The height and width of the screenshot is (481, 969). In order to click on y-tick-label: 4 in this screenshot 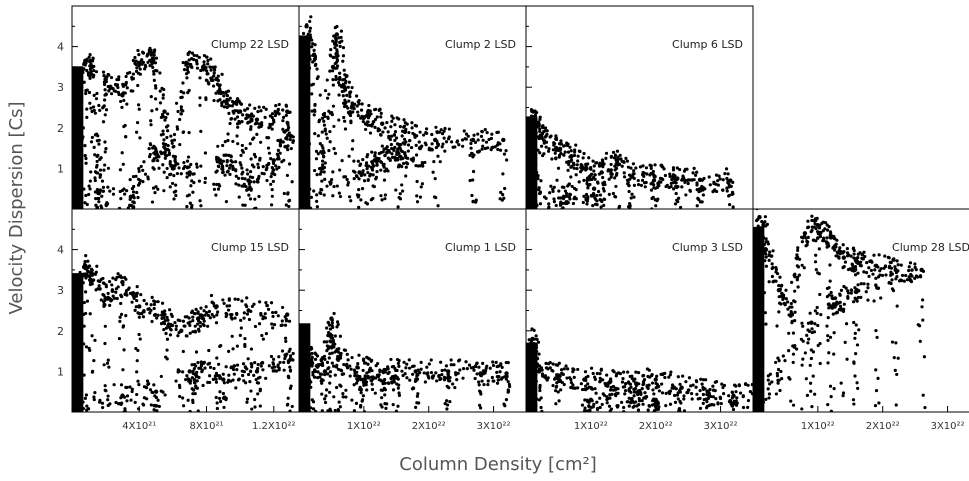, I will do `click(60, 250)`.